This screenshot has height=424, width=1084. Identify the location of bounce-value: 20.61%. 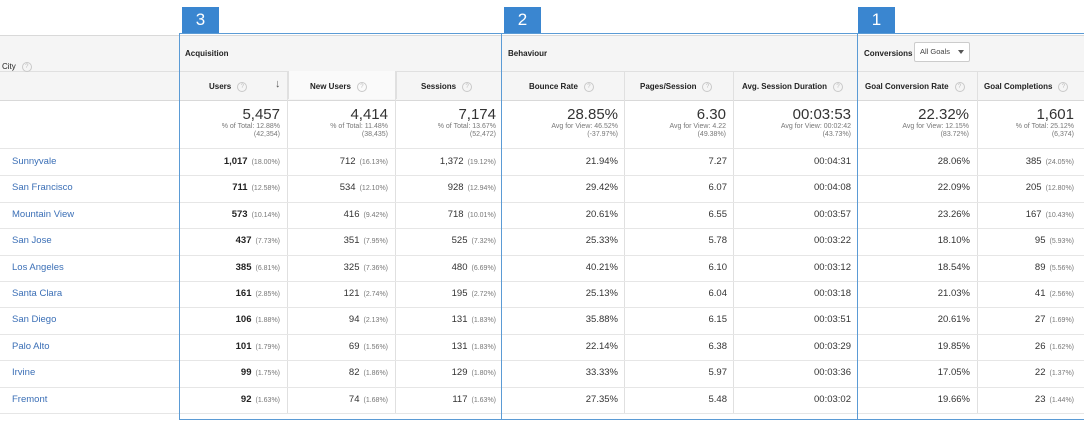
(601, 214).